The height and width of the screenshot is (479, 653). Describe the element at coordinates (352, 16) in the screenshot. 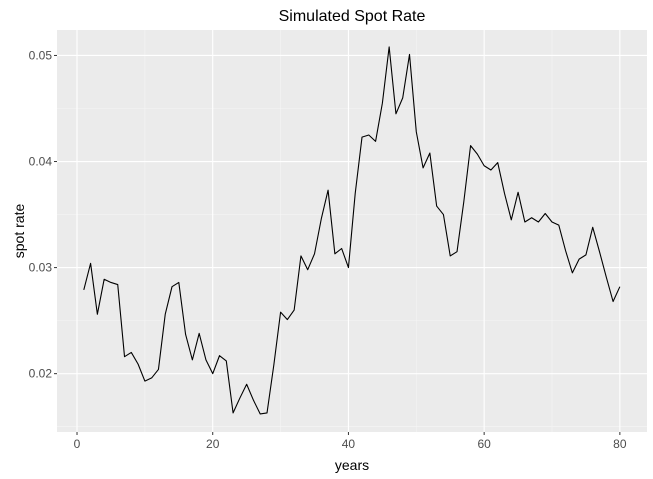

I see `chart-title: Simulated Spot Rate` at that location.